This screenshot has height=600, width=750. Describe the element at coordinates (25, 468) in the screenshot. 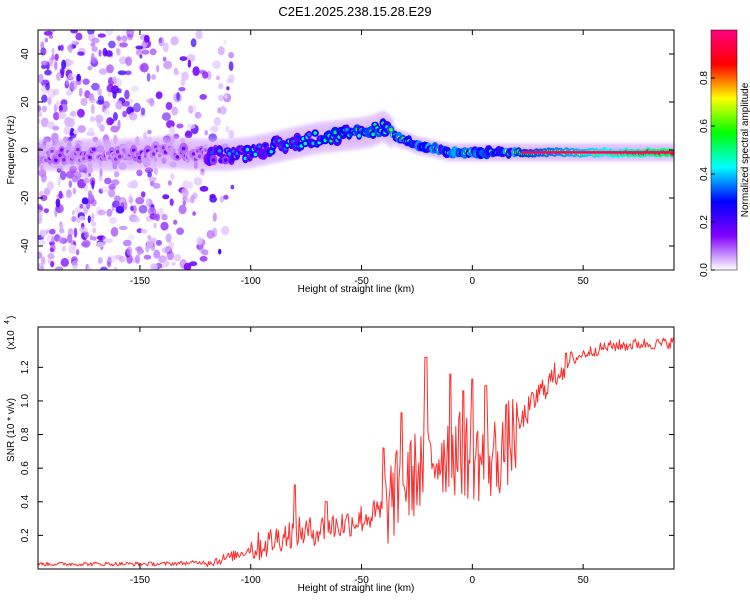

I see `y-tick-label: 0.6` at that location.